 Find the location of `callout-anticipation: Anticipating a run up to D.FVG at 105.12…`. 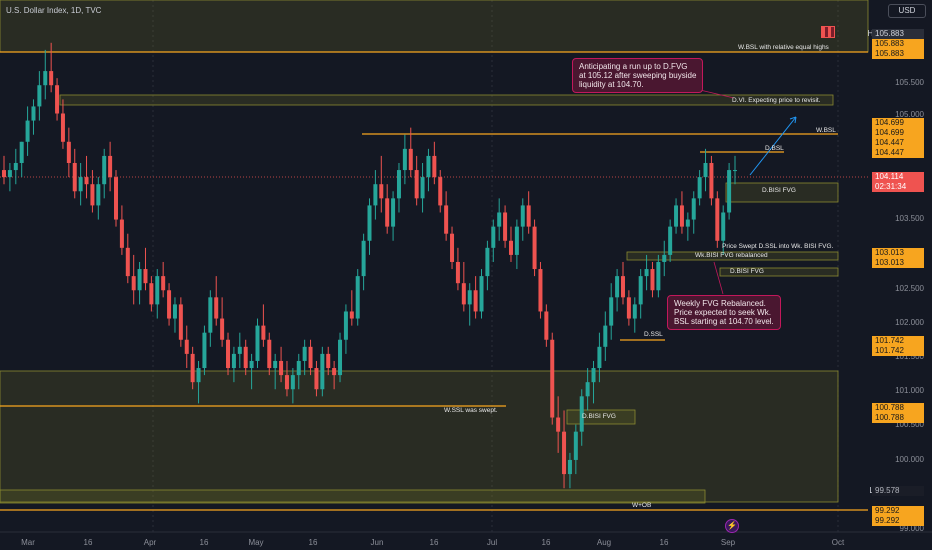

callout-anticipation: Anticipating a run up to D.FVG at 105.12… is located at coordinates (638, 75).